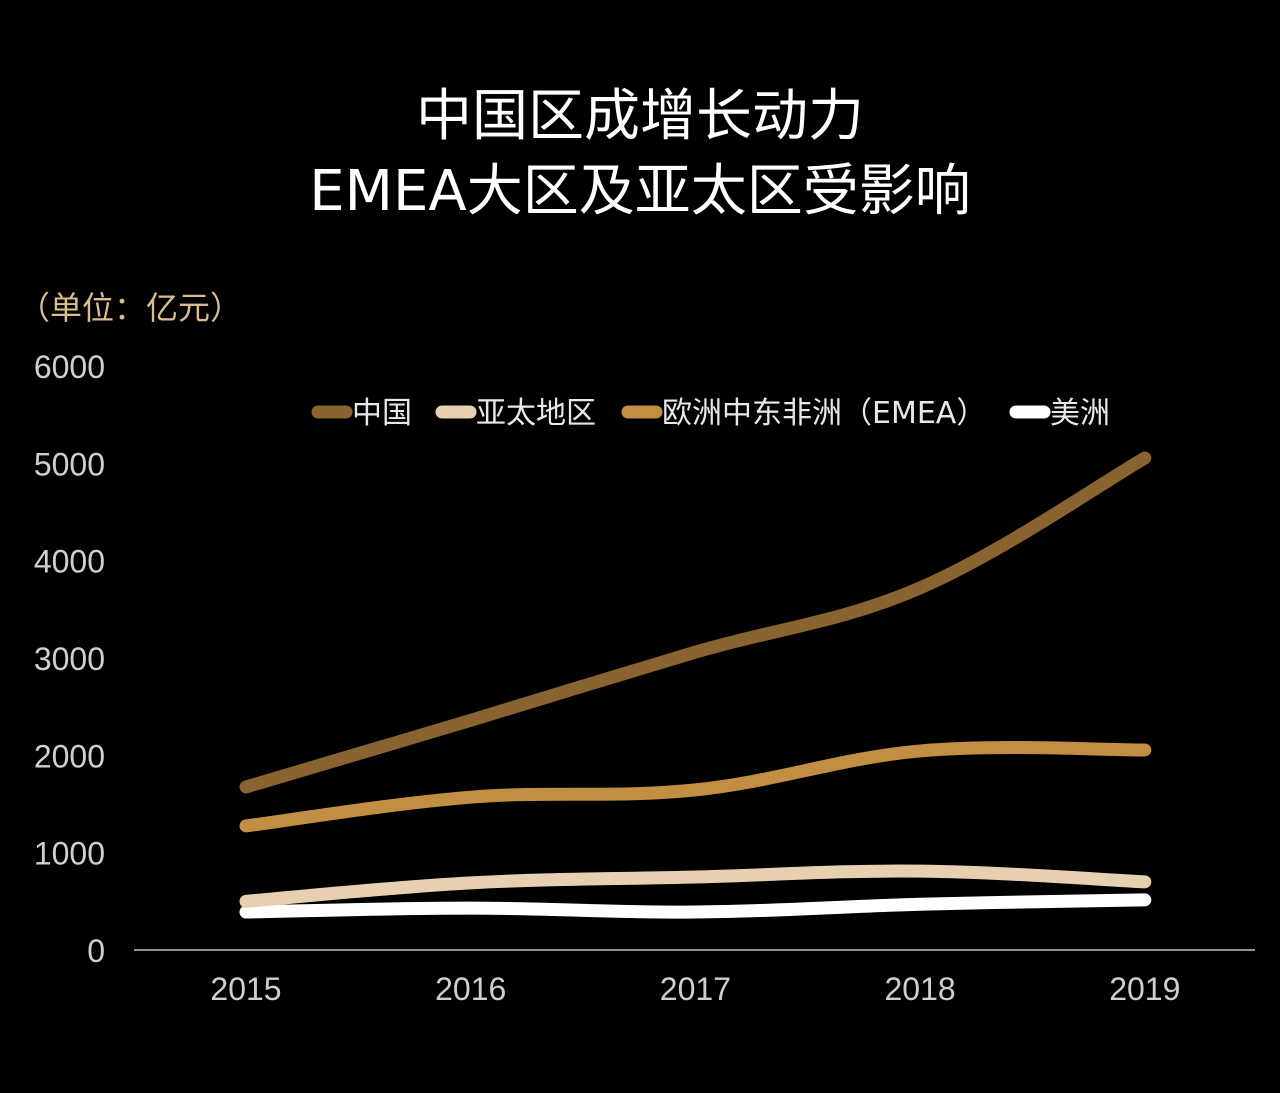  What do you see at coordinates (69, 854) in the screenshot?
I see `y-tick-label: 1000` at bounding box center [69, 854].